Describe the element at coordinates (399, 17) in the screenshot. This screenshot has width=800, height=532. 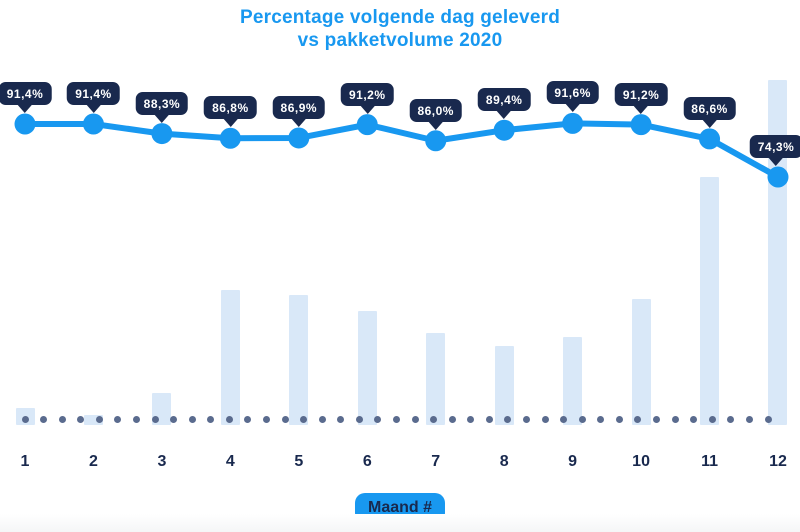
I see `chart-title-line1: Percentage volgende dag geleverd` at that location.